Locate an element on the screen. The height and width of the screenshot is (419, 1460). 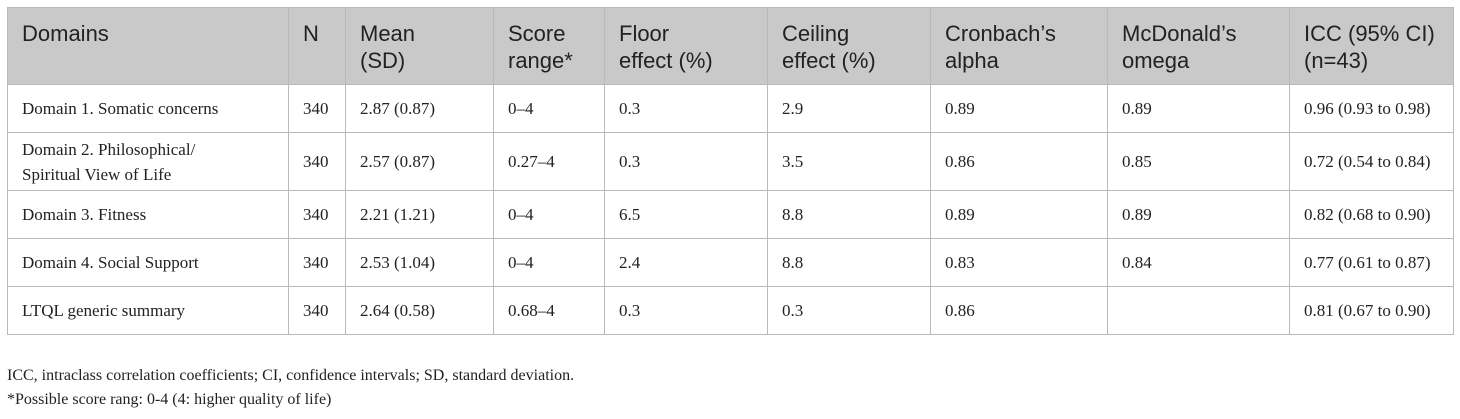
header-score-range: Score range* is located at coordinates (549, 46).